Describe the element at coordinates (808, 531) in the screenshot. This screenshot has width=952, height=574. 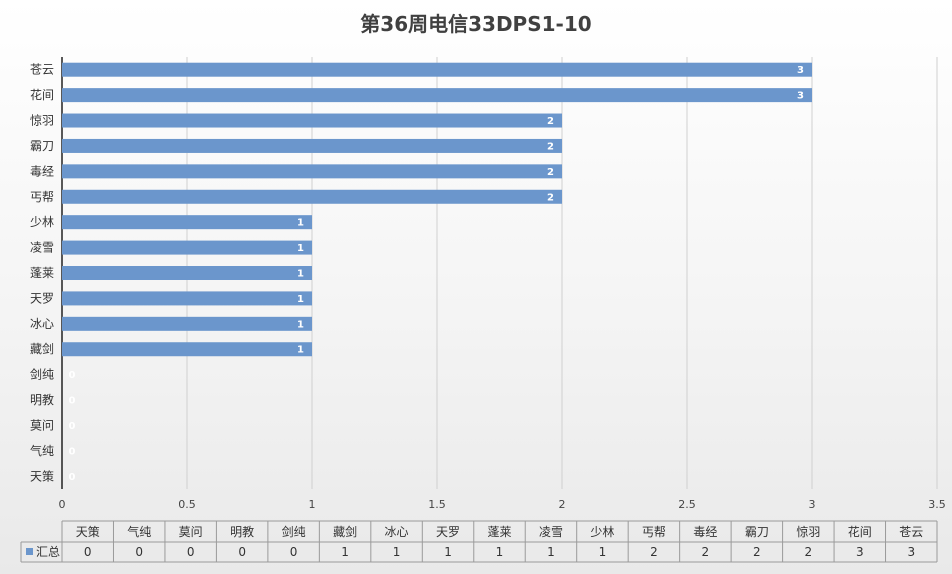
I see `table-header-cell: 惊羽` at that location.